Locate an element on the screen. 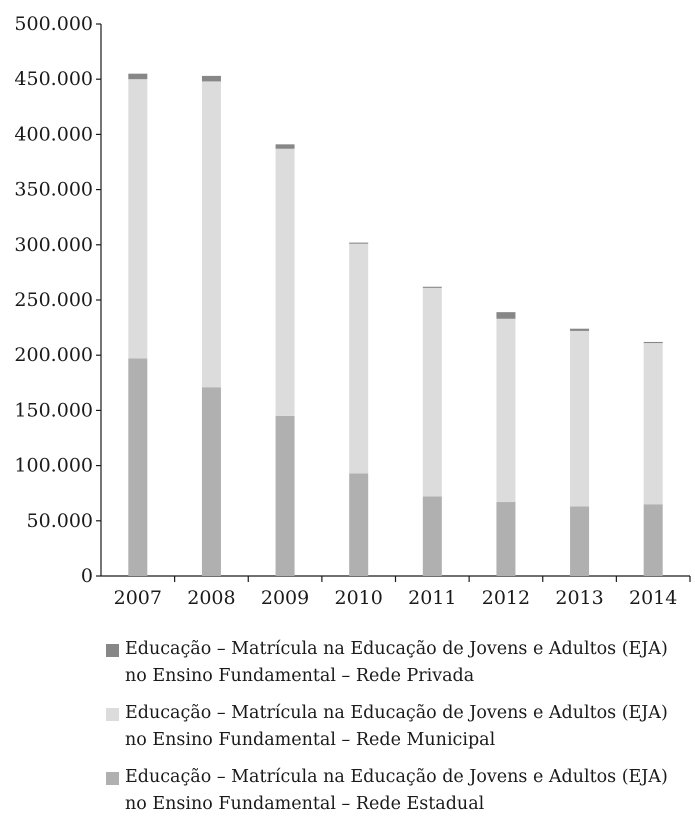 This screenshot has height=828, width=695. y-tick-label: 250.000 is located at coordinates (53, 300).